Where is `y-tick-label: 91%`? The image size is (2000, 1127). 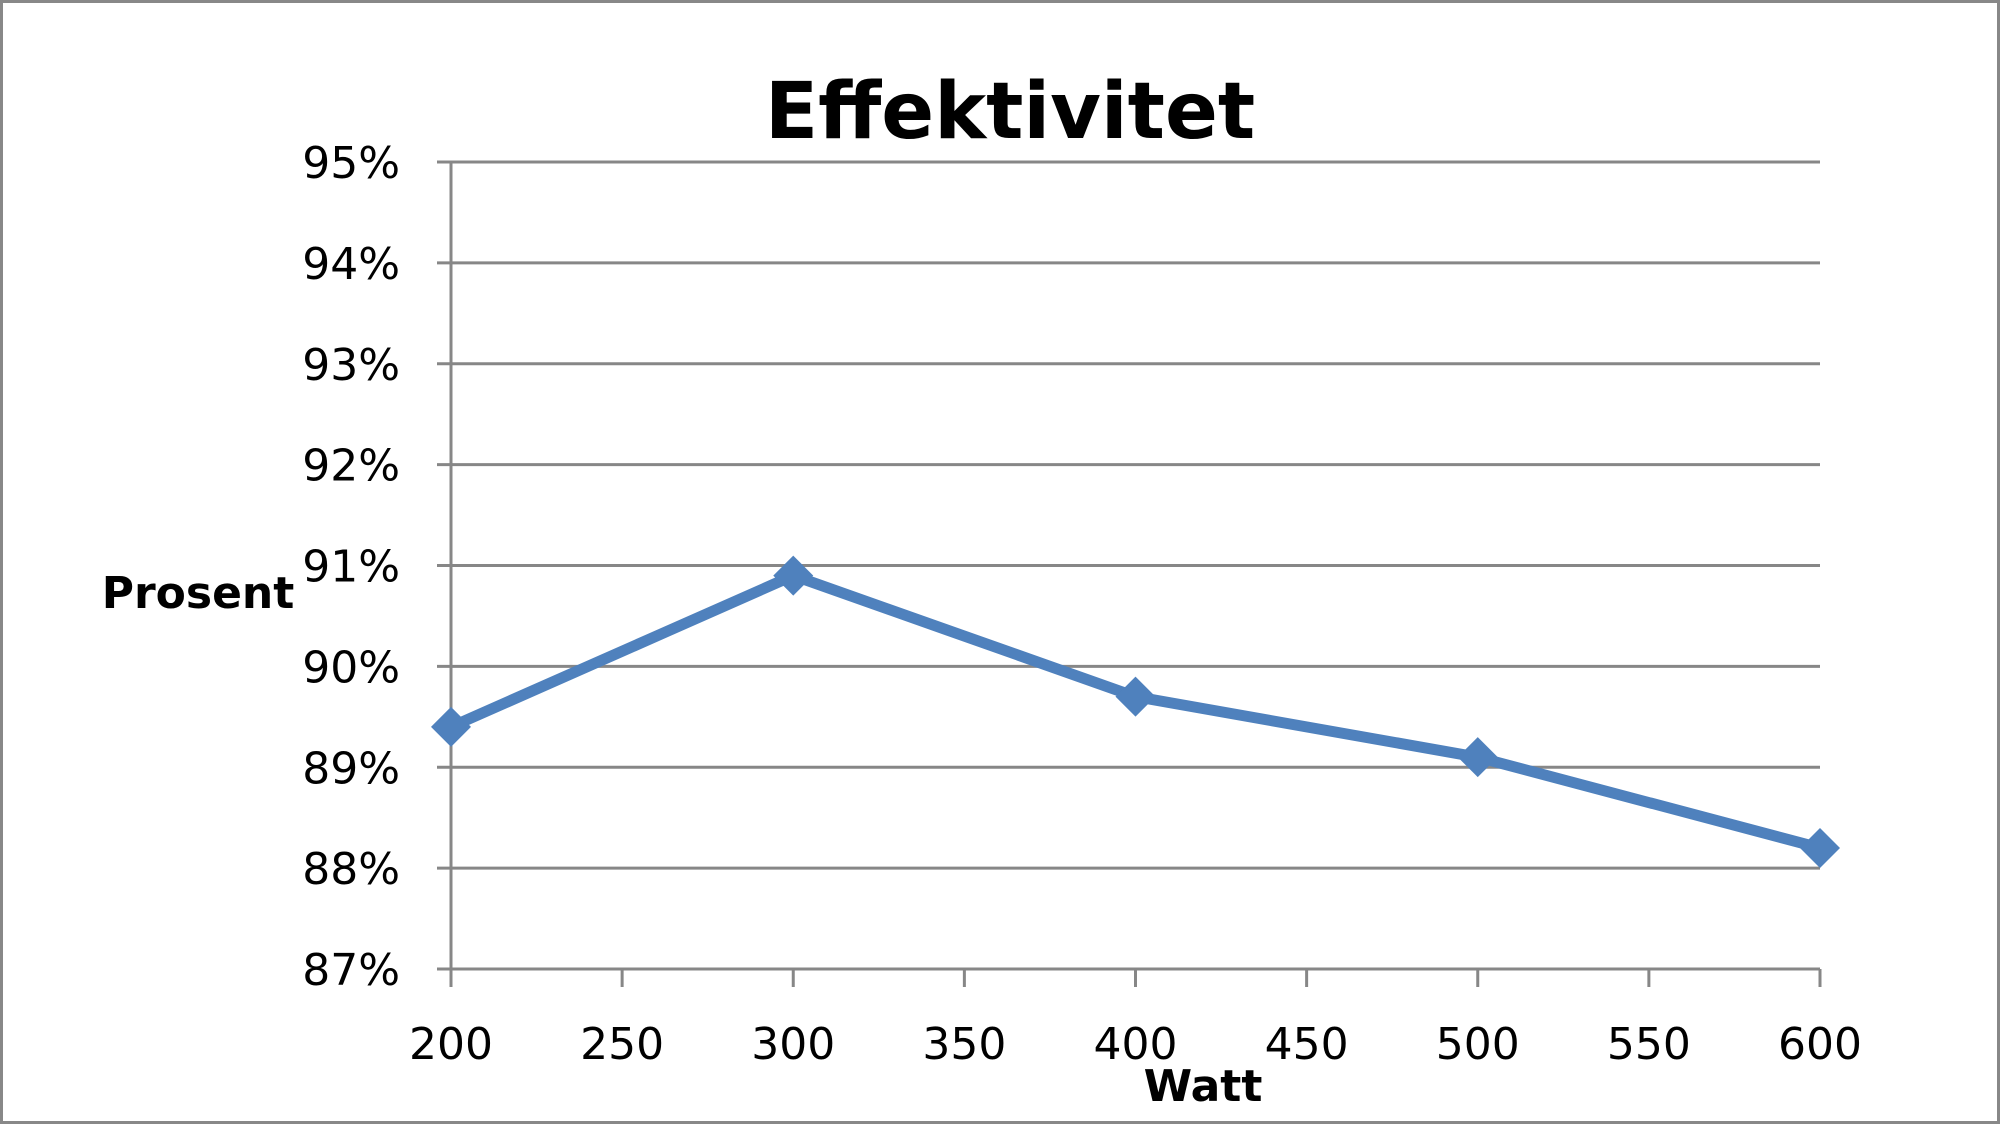
y-tick-label: 91% is located at coordinates (351, 567).